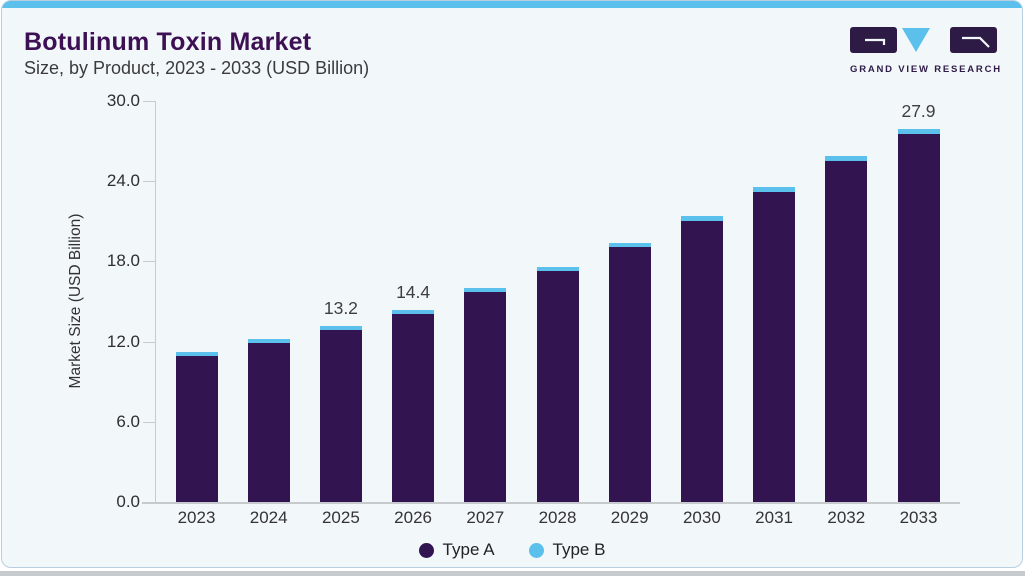 The height and width of the screenshot is (576, 1025). I want to click on bar-2029, so click(629, 372).